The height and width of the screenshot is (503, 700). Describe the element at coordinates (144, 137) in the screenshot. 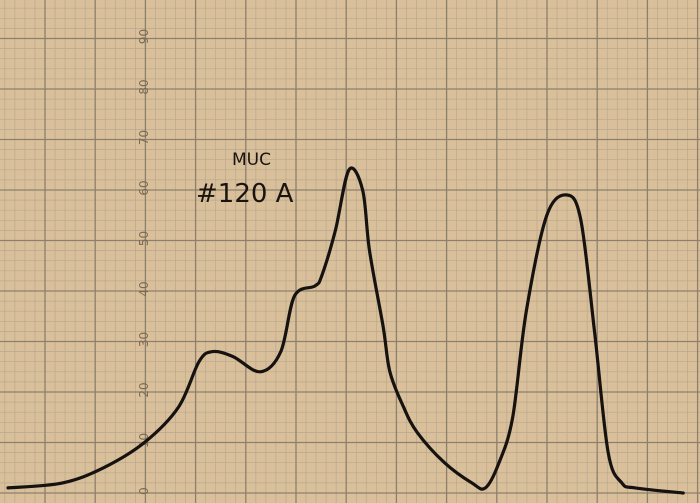

I see `y-tick-label: 70` at that location.